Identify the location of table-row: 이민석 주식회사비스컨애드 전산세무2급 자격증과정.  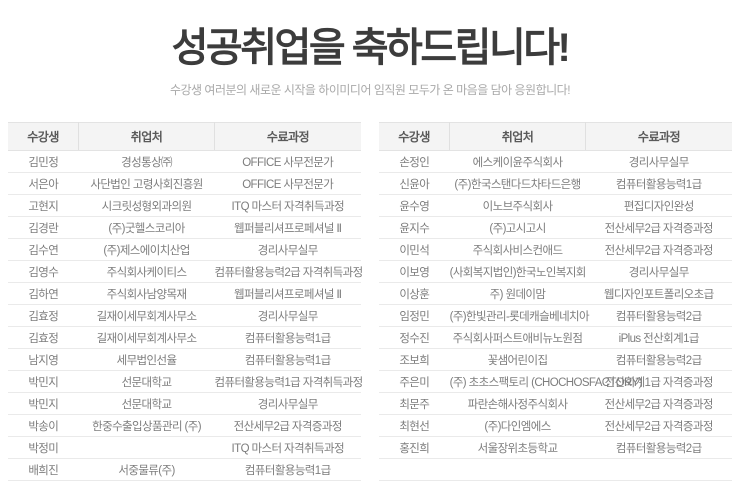
(555, 249).